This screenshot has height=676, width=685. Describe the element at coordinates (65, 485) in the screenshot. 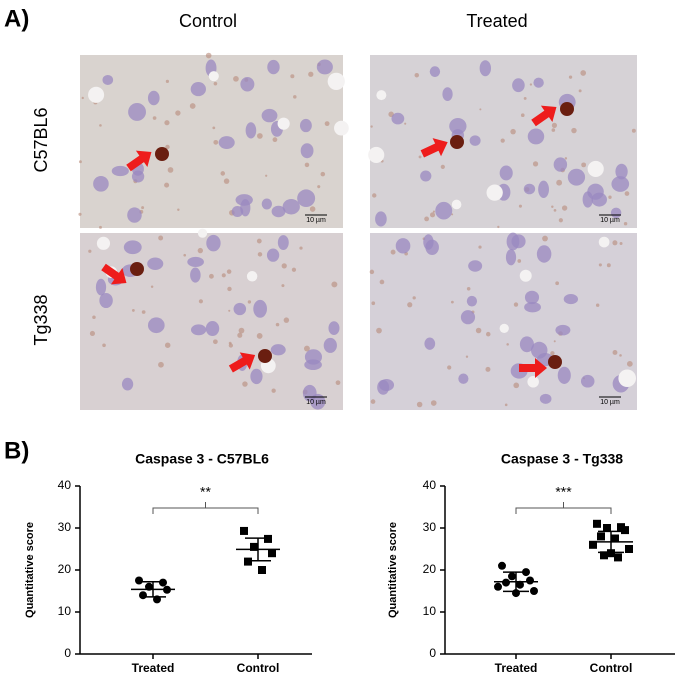

I see `y-tick-label: 40` at that location.